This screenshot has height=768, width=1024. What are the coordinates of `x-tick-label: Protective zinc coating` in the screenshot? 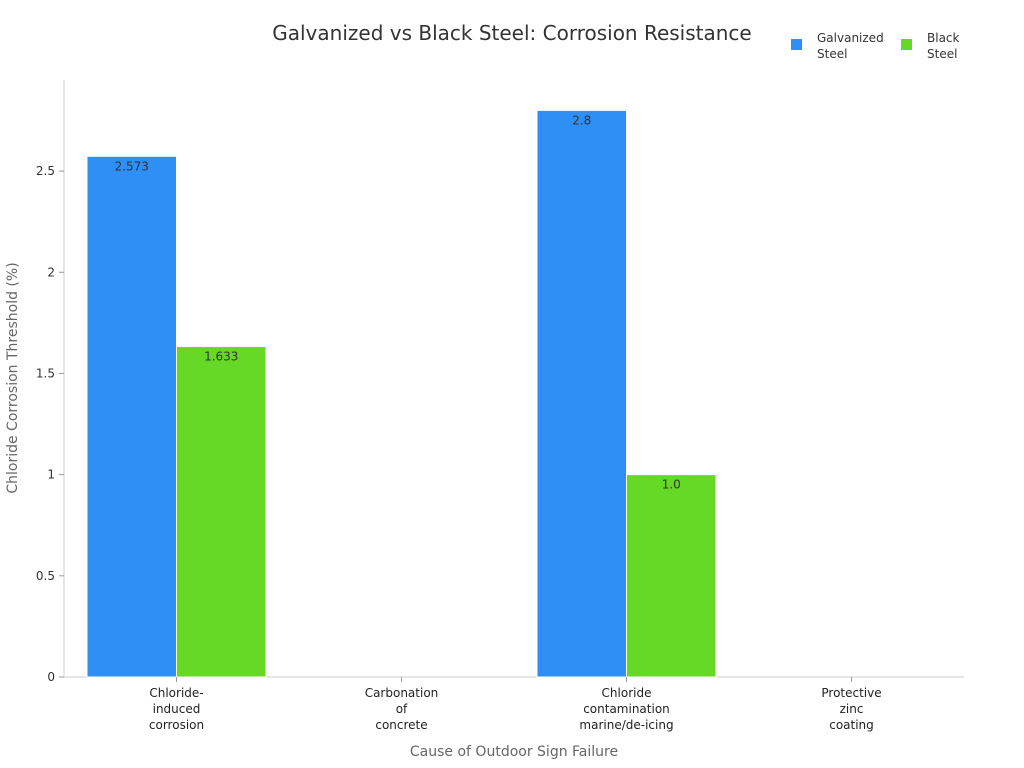 It's located at (851, 709).